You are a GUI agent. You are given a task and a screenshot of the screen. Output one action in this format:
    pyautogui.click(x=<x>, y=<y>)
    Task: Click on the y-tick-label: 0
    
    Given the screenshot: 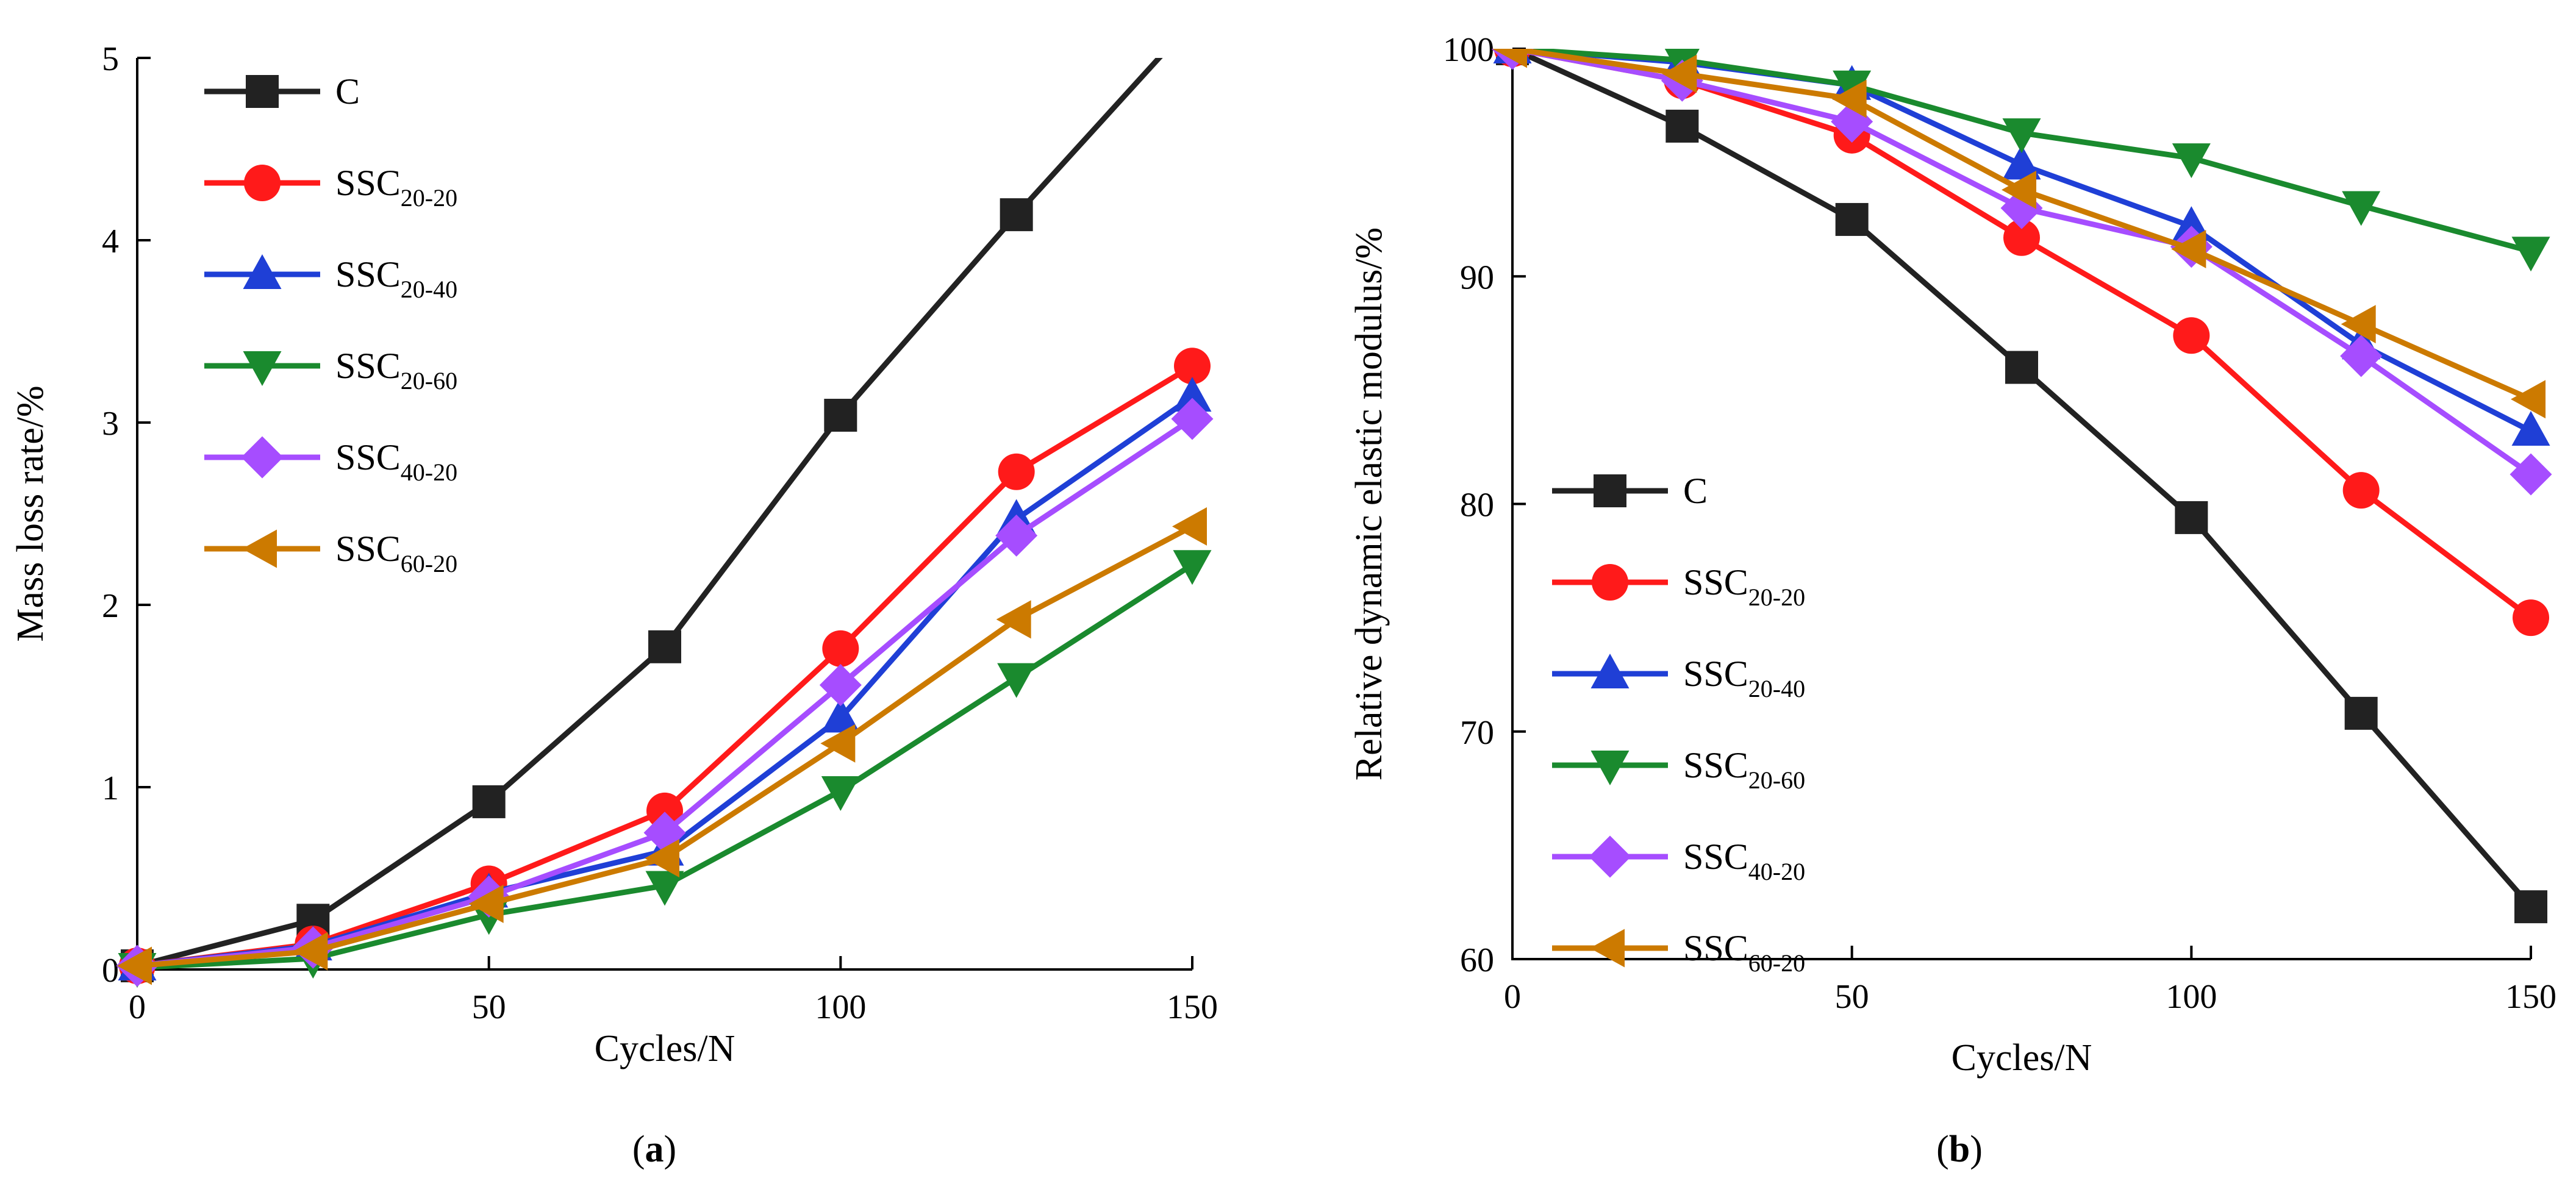 What is the action you would take?
    pyautogui.click(x=111, y=971)
    